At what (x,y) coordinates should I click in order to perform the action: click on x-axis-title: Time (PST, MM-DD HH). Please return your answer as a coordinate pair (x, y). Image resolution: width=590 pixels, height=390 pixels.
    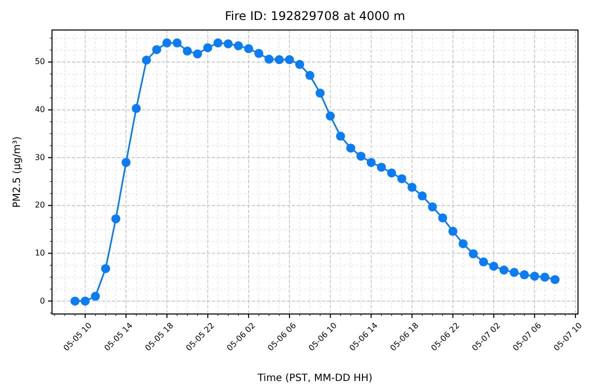
    Looking at the image, I should click on (314, 378).